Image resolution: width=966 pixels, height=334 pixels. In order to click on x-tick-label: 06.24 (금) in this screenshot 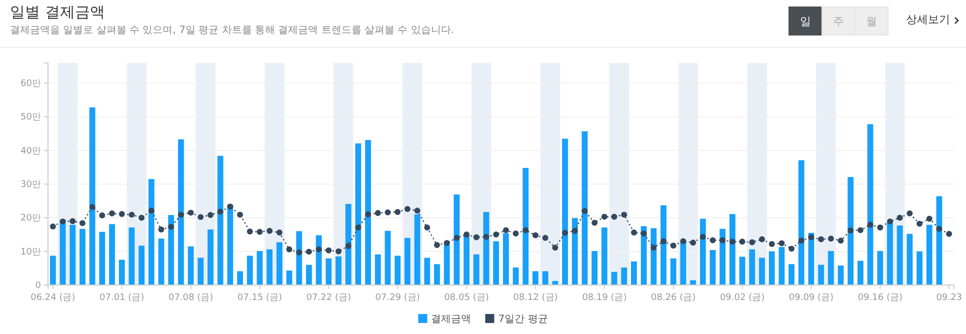, I will do `click(53, 298)`.